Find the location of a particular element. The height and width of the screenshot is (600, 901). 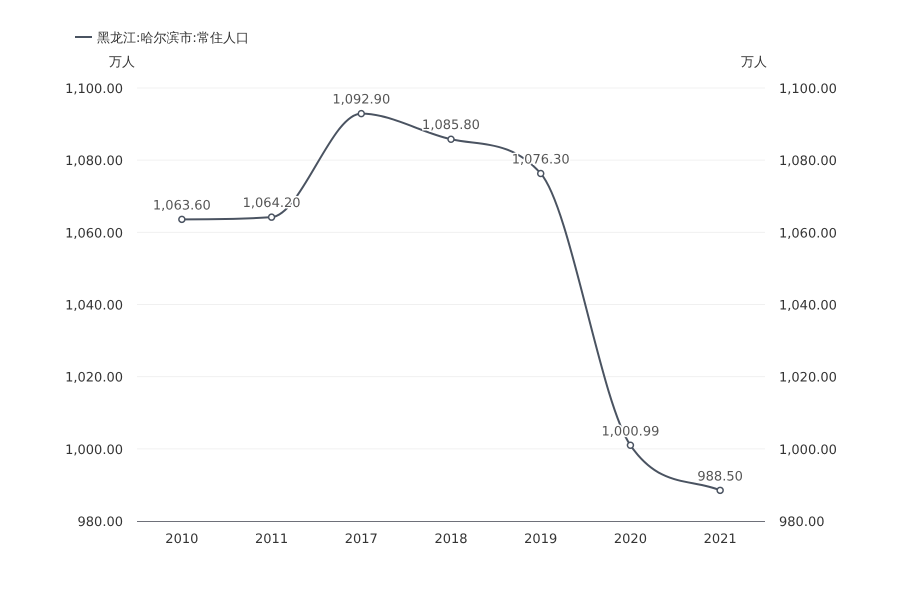

y-tick-label: 1,100.00 is located at coordinates (94, 89).